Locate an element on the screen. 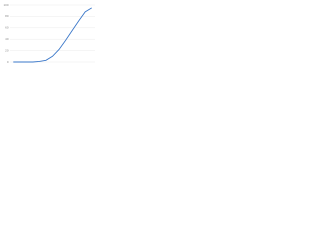 This screenshot has width=320, height=240. y-tick-label: 100 is located at coordinates (5, 5).